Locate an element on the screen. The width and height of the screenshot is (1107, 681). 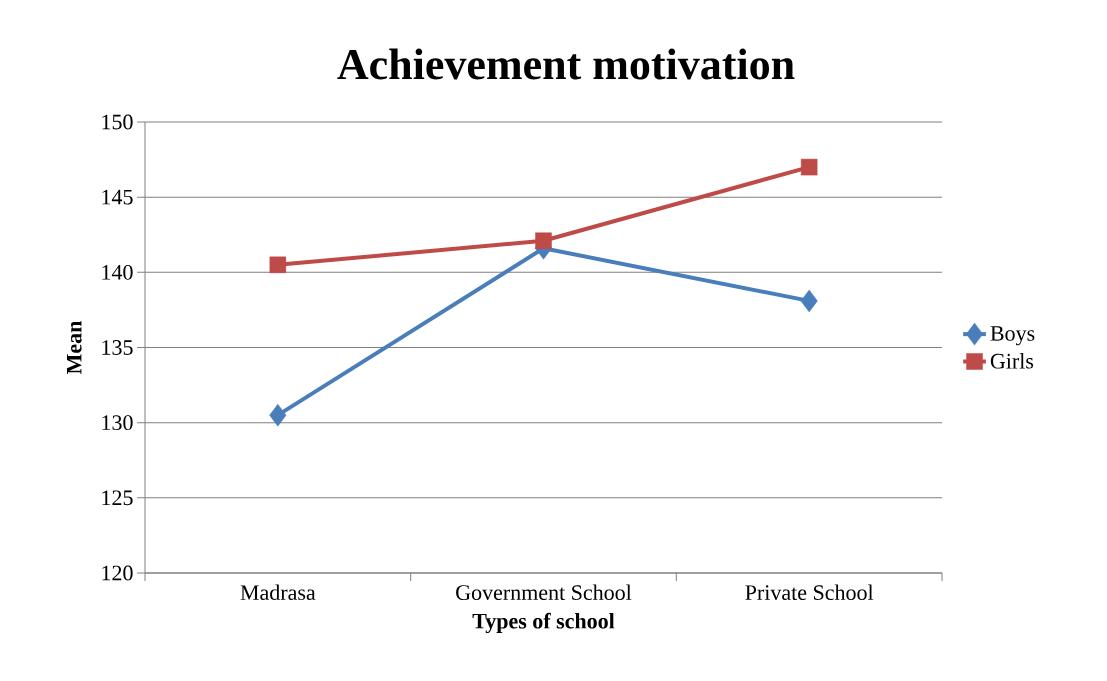
x-axis-title: Types of school is located at coordinates (543, 623).